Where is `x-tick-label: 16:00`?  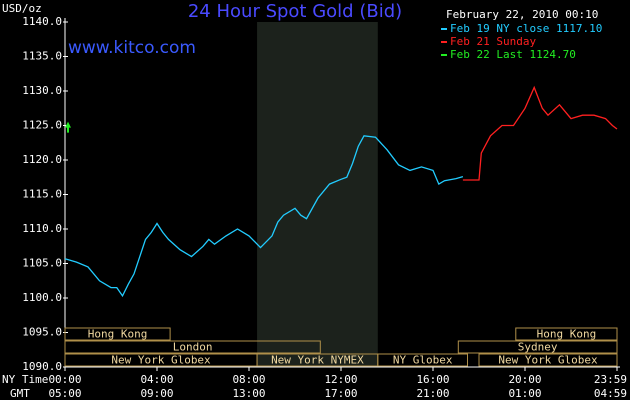 x-tick-label: 16:00 is located at coordinates (432, 379).